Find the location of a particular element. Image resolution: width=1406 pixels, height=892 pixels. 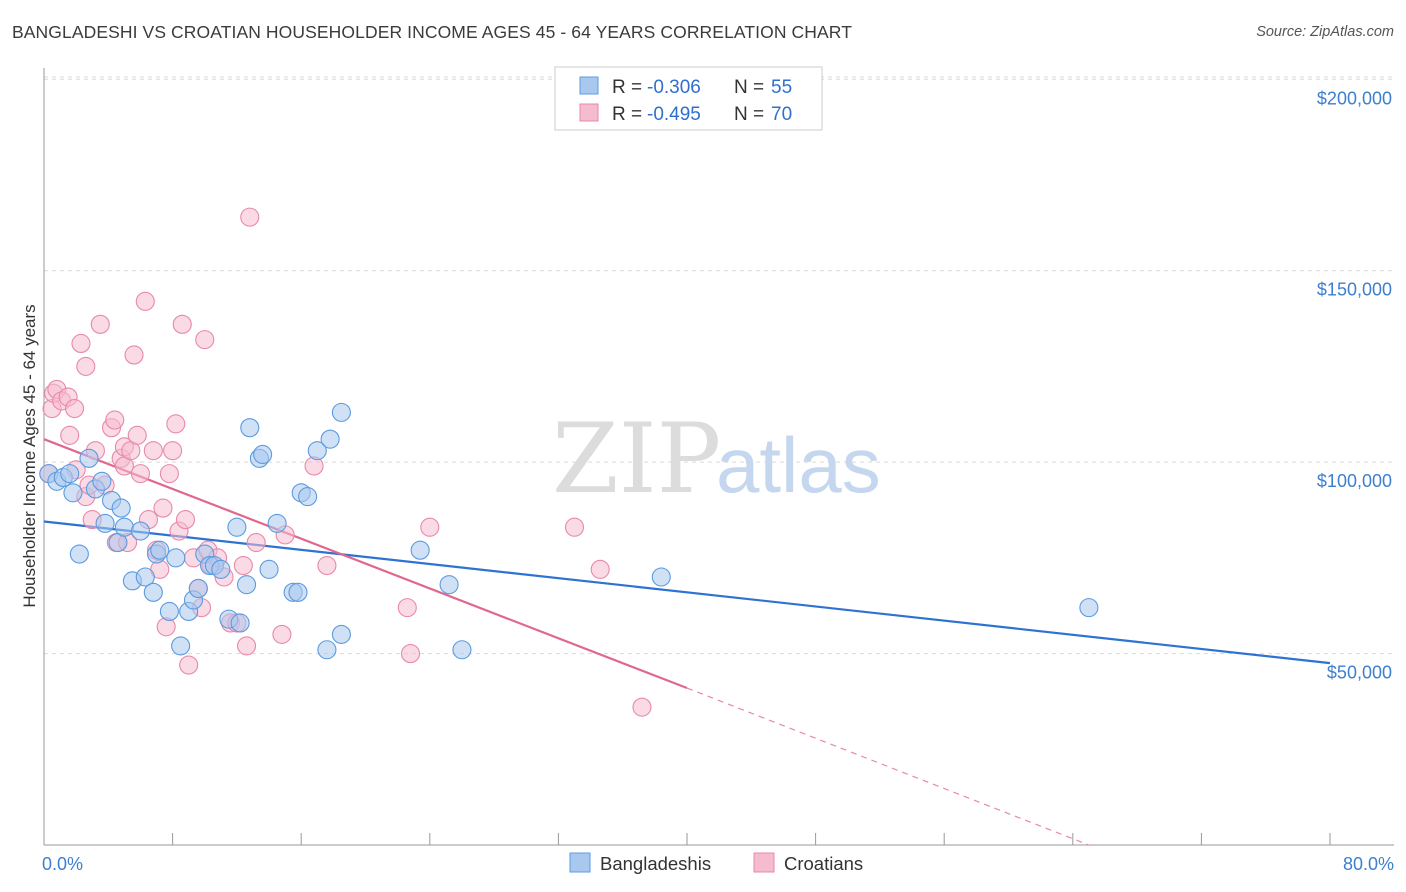

x-ticks is located at coordinates (751, 839).